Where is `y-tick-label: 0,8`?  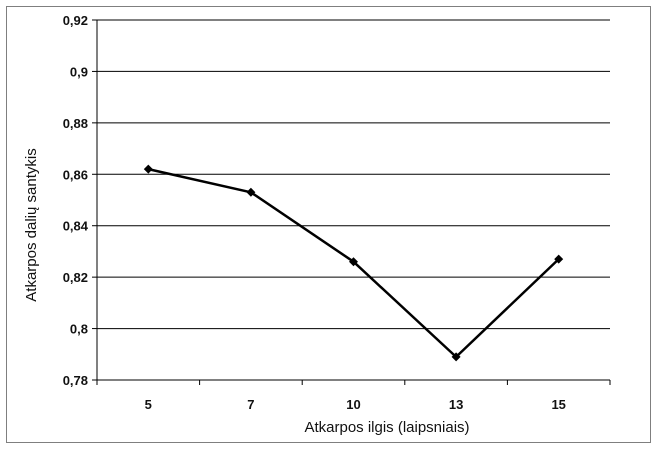 y-tick-label: 0,8 is located at coordinates (79, 329).